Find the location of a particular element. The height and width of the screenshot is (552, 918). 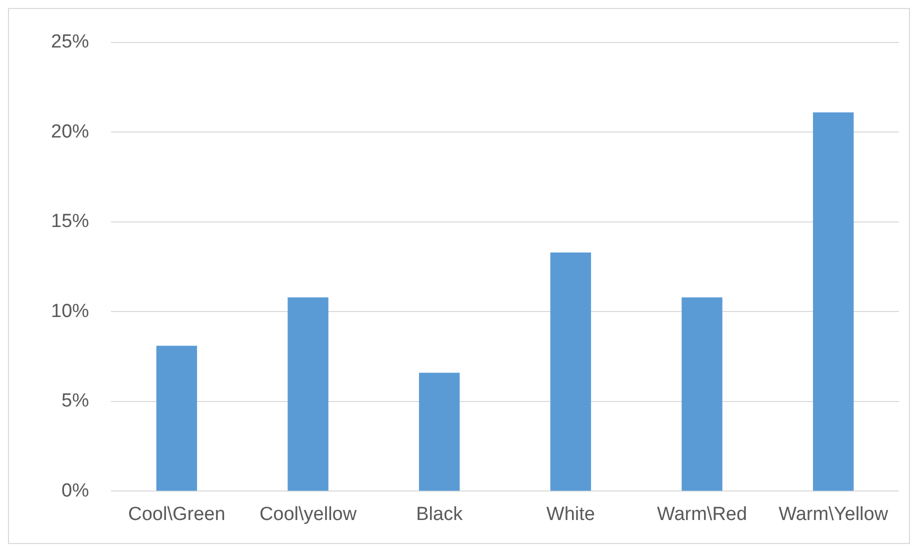

y-tick-label: 5% is located at coordinates (76, 401).